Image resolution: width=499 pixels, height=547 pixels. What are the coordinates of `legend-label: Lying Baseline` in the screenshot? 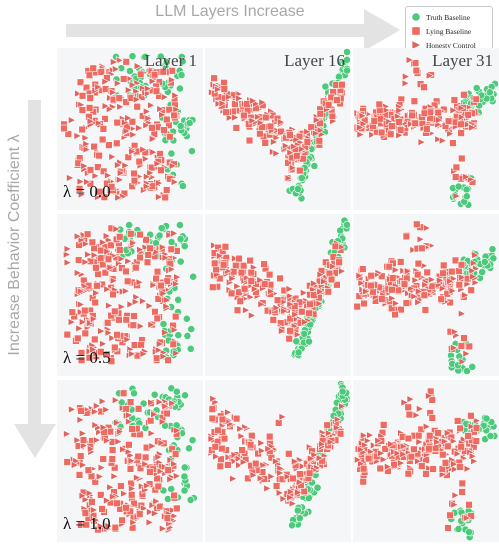 It's located at (449, 31).